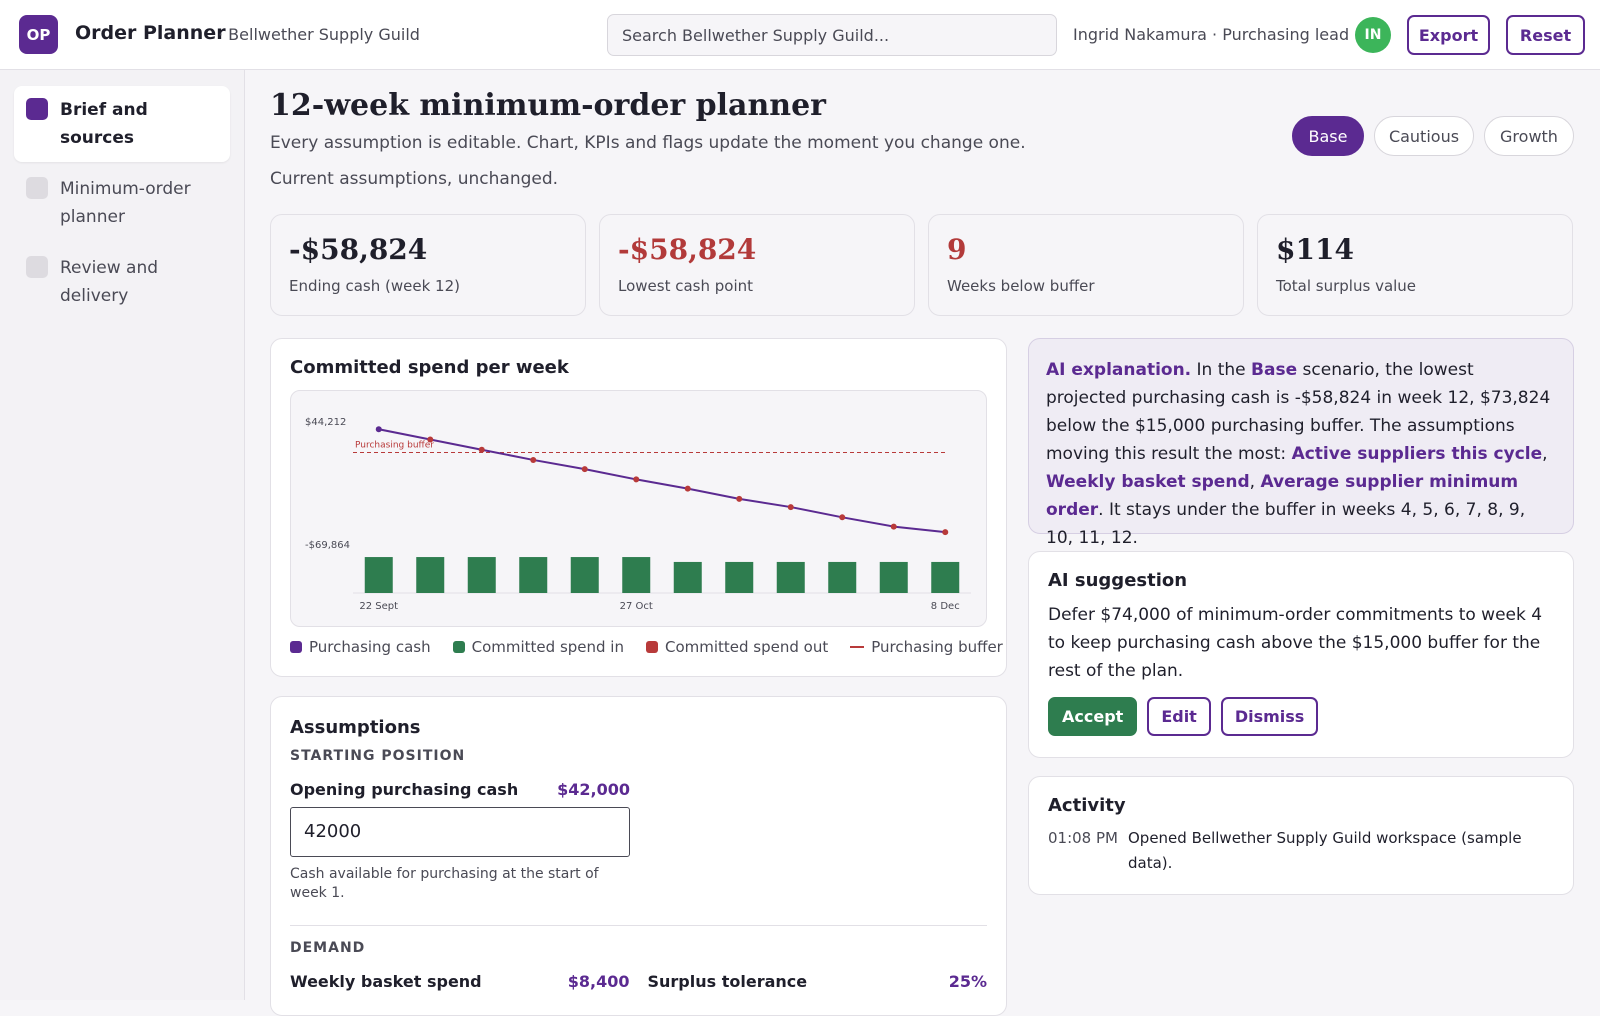  I want to click on app-name: Order Planner, so click(150, 33).